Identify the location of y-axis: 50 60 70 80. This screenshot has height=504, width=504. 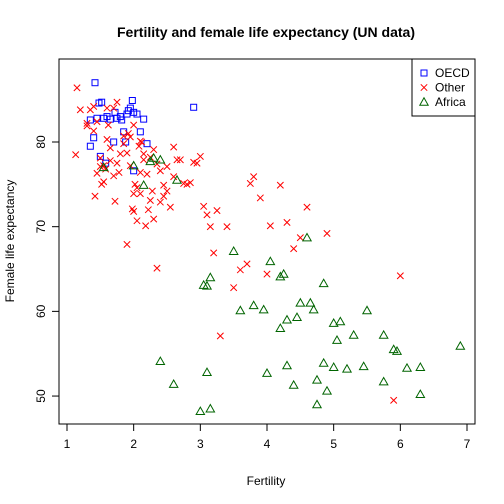
(47, 269).